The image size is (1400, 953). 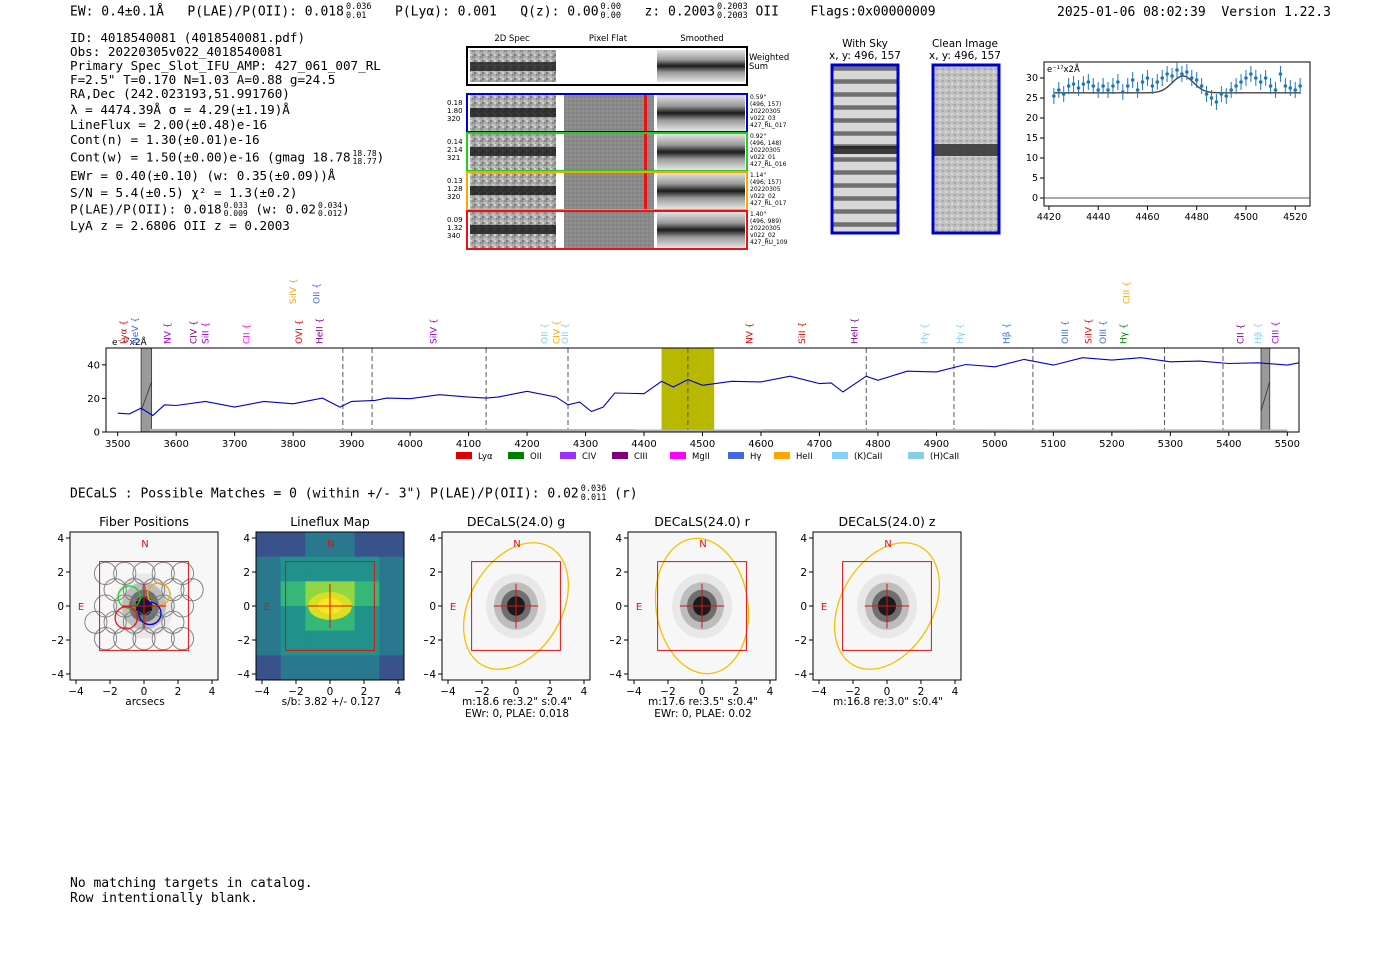 I want to click on info-gmag-hi: 18.78, so click(x=364, y=153).